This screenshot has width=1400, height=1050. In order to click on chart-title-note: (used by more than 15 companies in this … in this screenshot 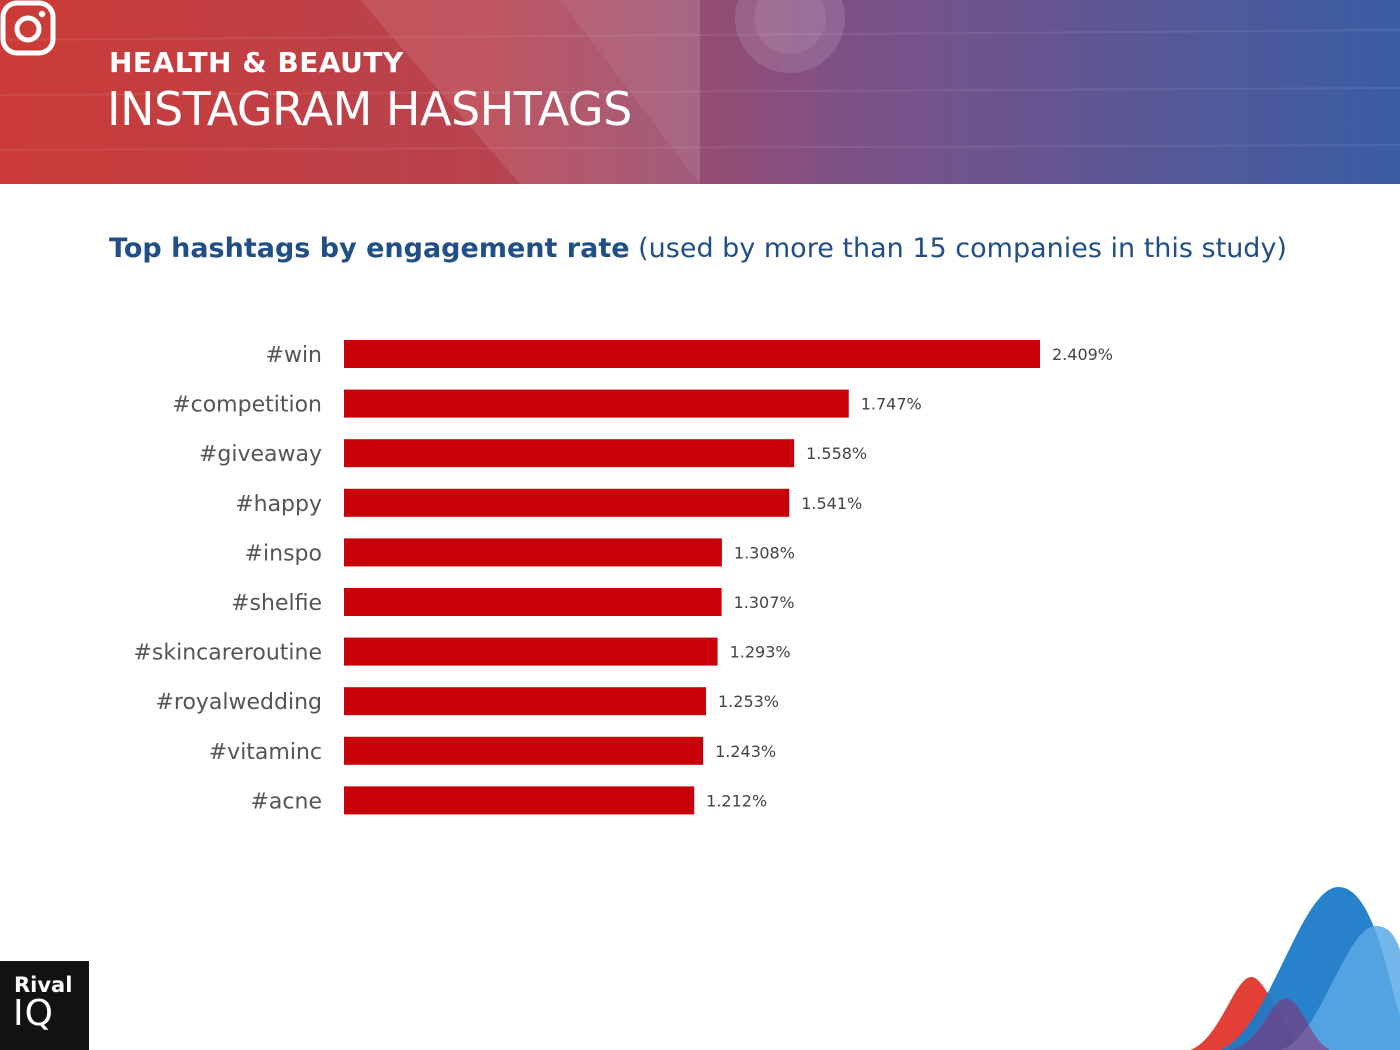, I will do `click(958, 248)`.